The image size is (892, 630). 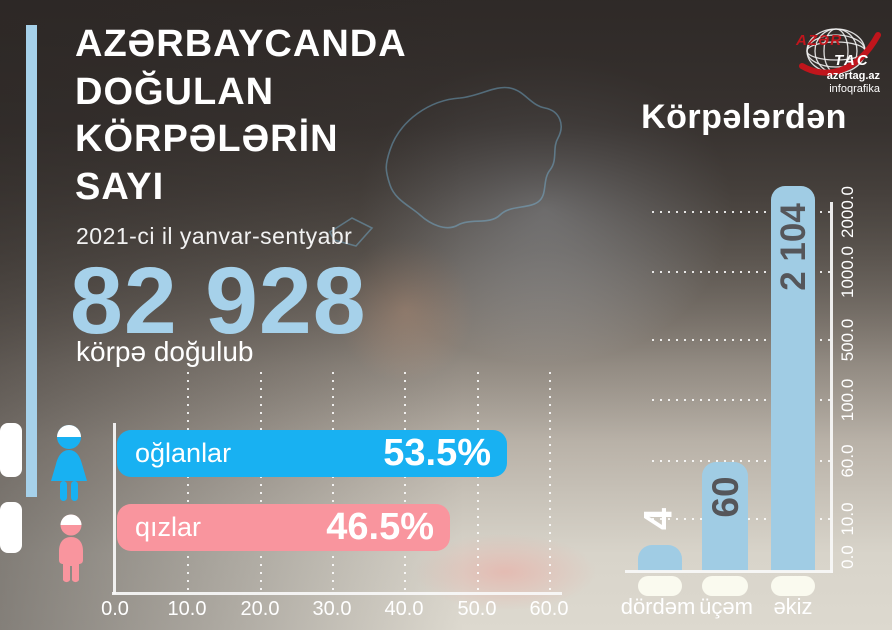 I want to click on x-tick: 30.0, so click(x=332, y=609).